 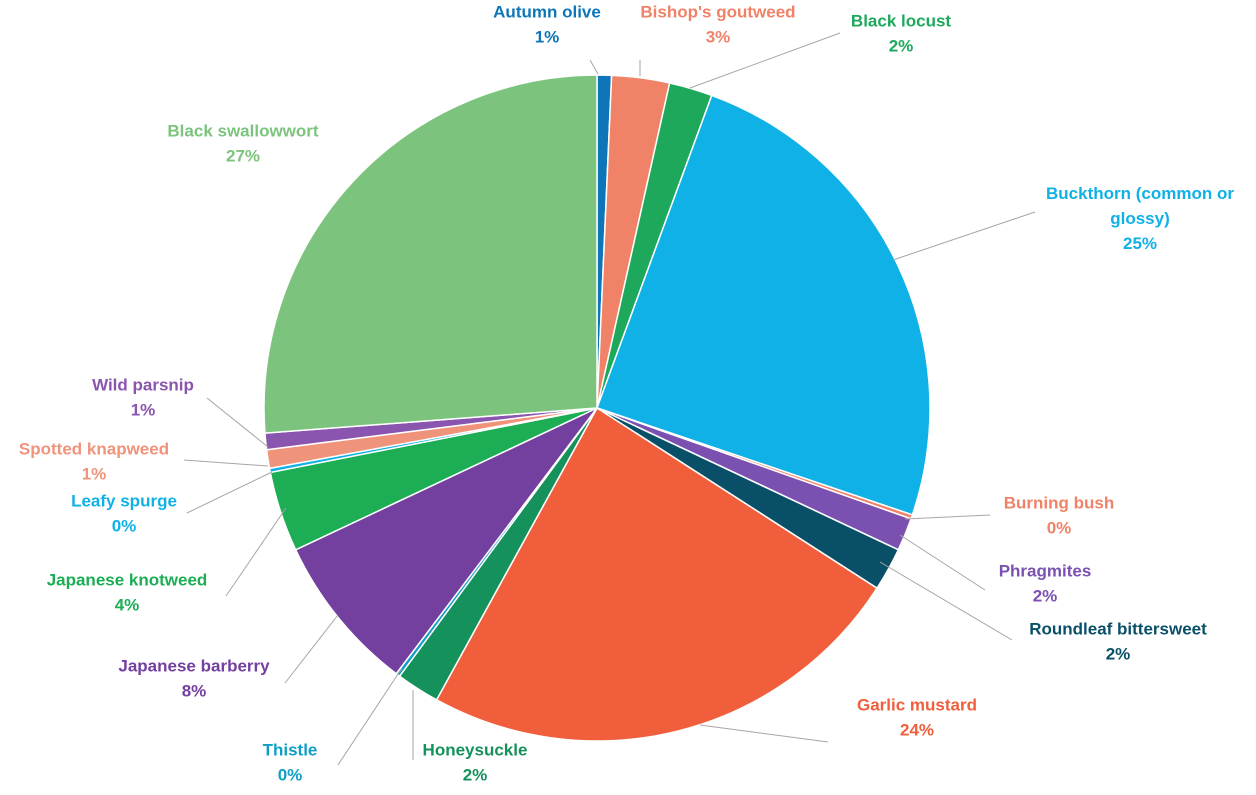 I want to click on leader-line-leafy-spurge, so click(x=229, y=492).